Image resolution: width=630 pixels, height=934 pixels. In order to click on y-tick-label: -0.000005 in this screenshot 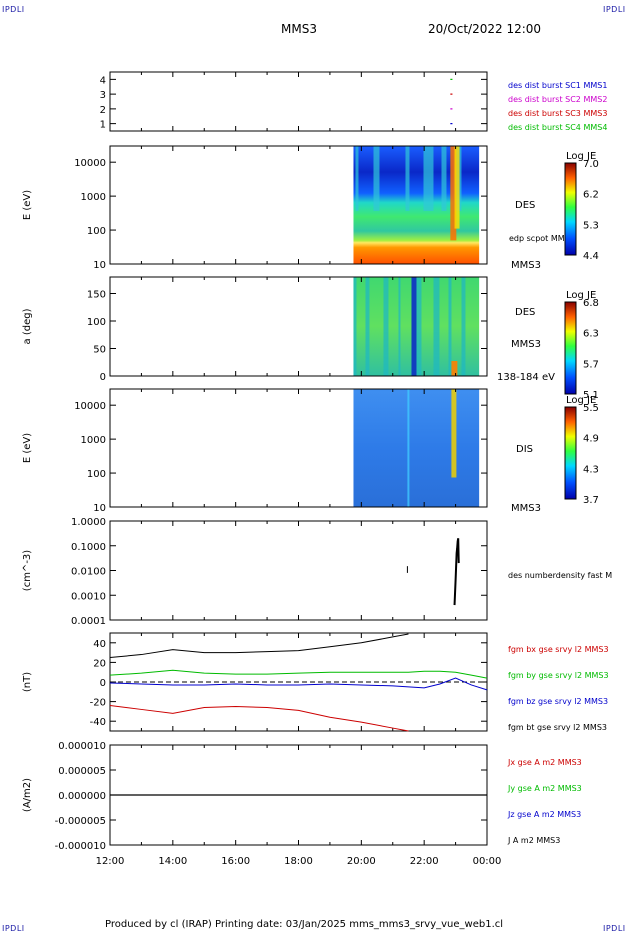, I will do `click(80, 821)`.